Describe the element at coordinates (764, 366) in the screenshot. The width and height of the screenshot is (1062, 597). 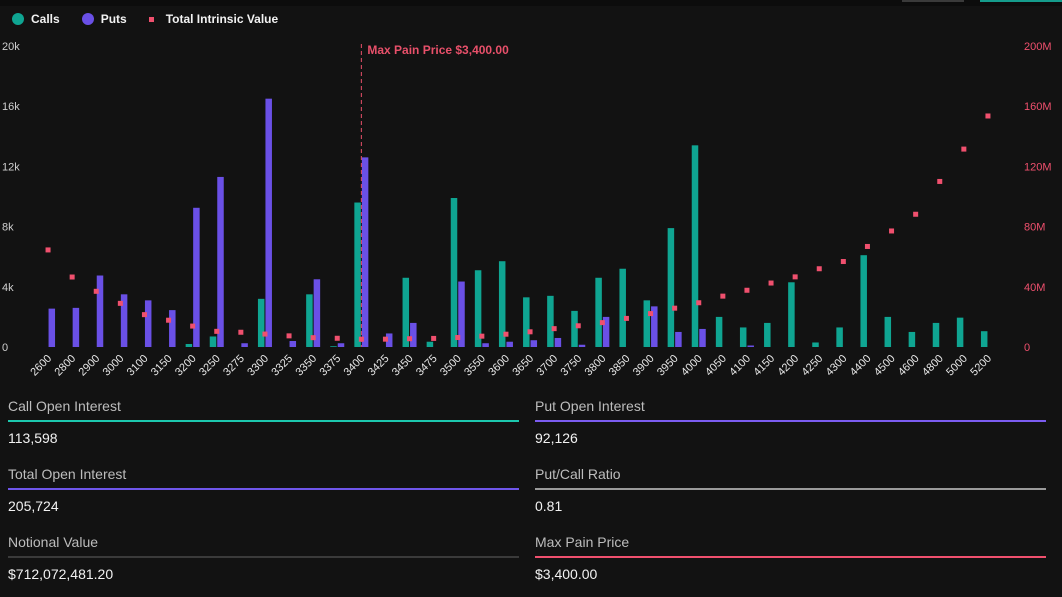
I see `x-tick-label: 4150` at that location.